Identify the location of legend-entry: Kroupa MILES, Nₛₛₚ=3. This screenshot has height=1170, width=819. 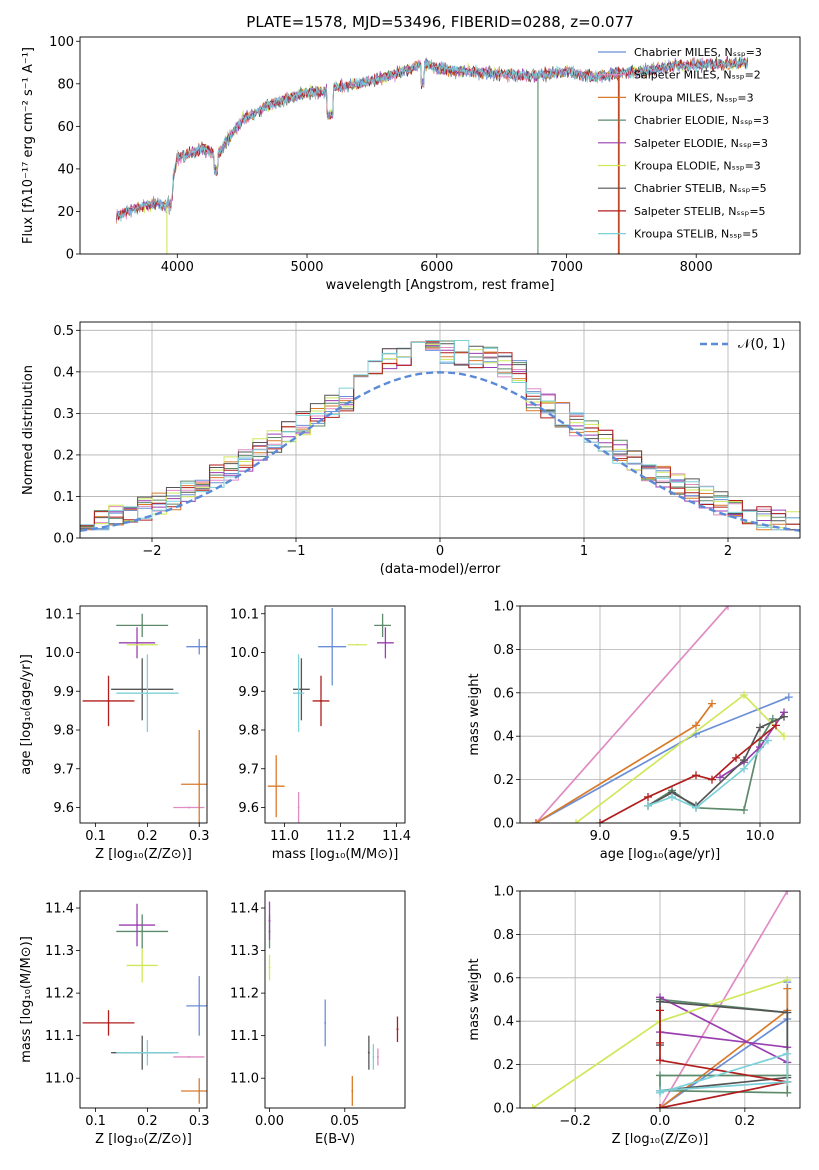
(694, 97).